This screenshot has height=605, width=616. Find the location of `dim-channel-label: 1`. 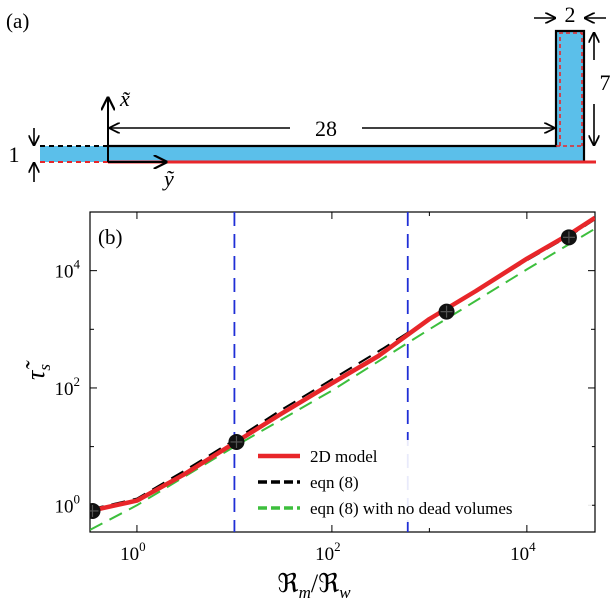

dim-channel-label: 1 is located at coordinates (14, 154).